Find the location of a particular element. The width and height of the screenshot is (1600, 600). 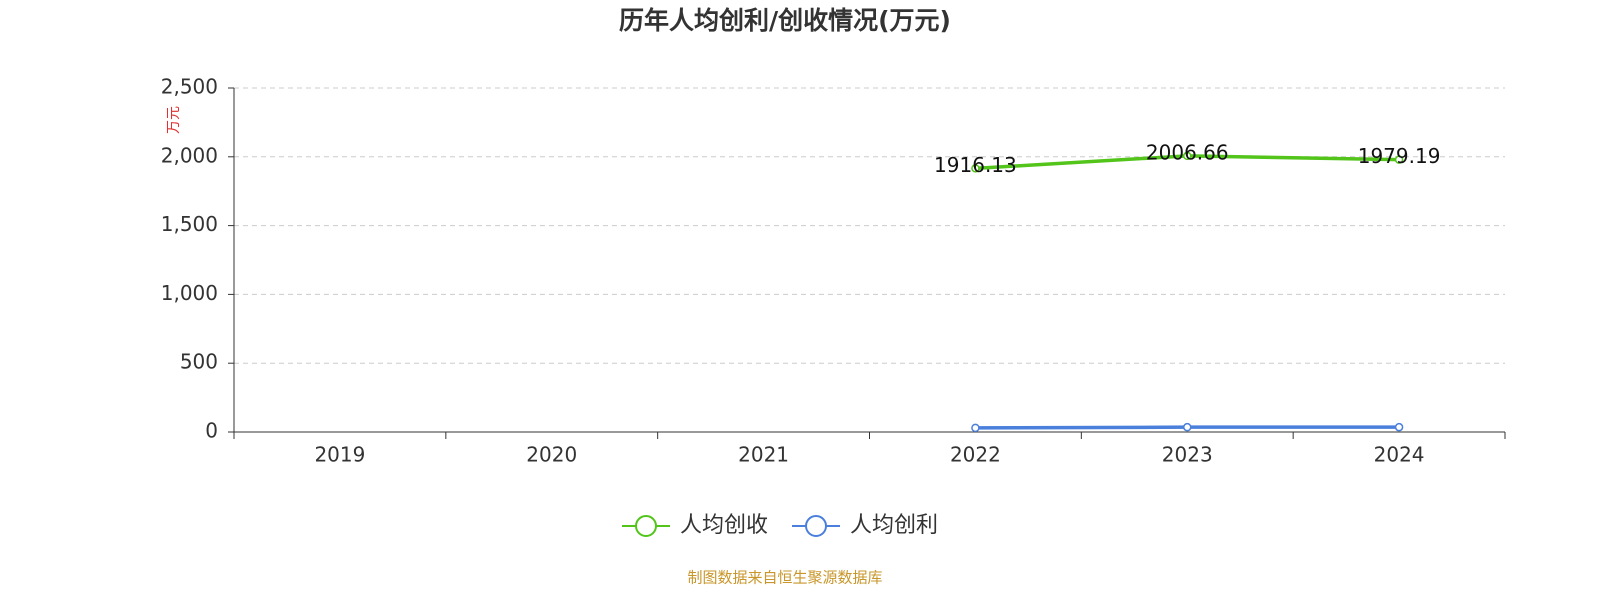

x-tick-label: 2024 is located at coordinates (1399, 455).